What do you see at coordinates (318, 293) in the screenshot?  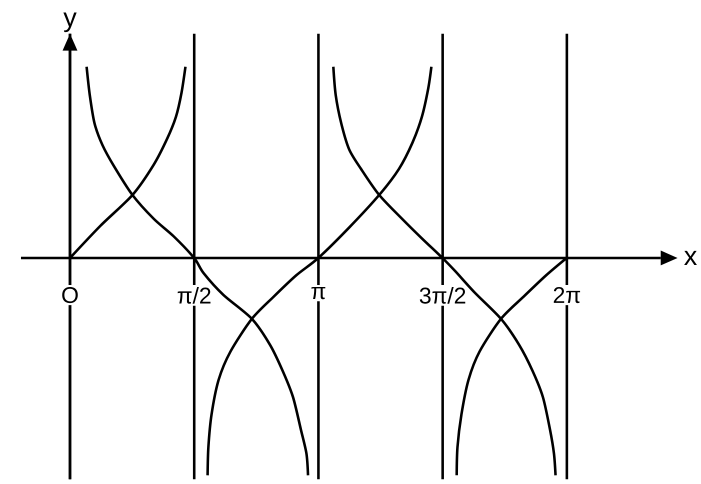 I see `x-tick-label: π` at bounding box center [318, 293].